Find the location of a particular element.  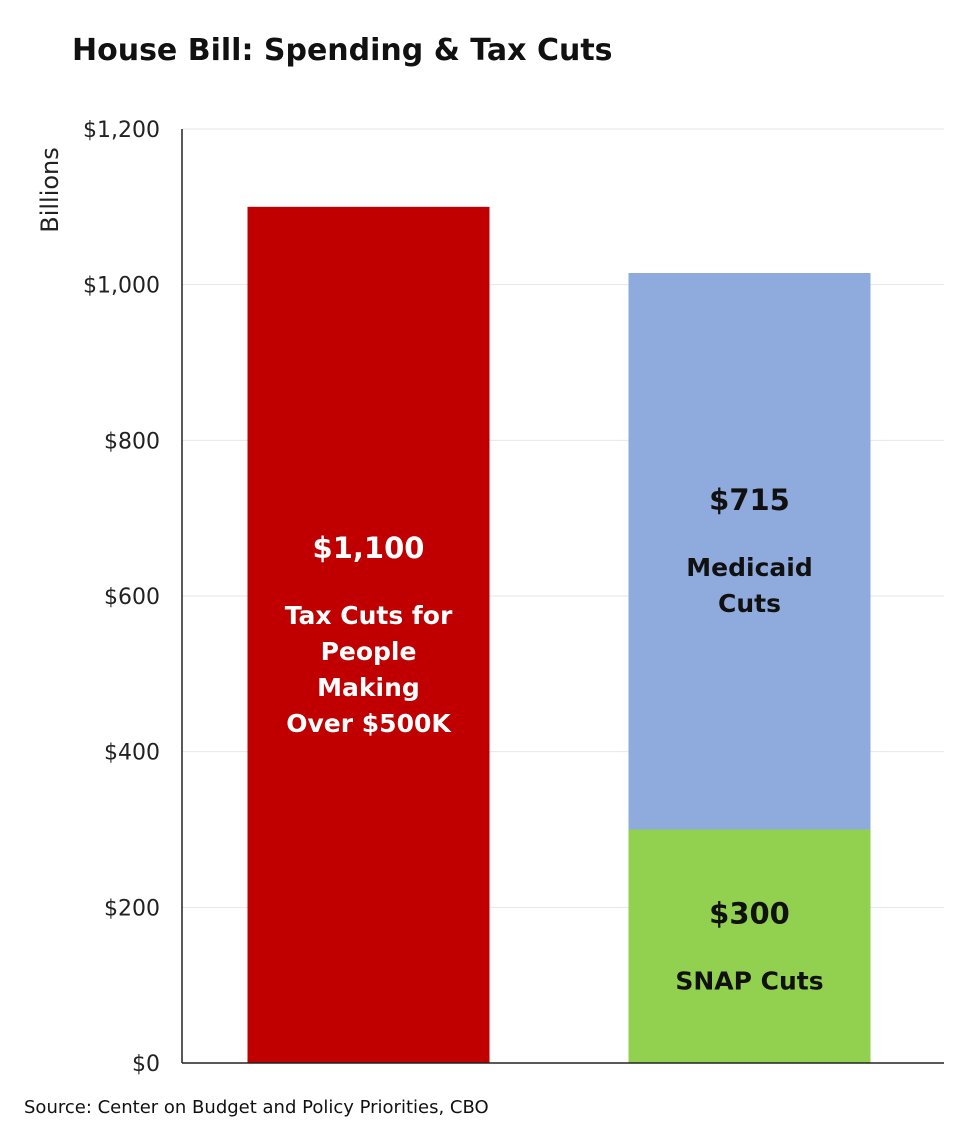

y-tick-label: $1,200 is located at coordinates (121, 130).